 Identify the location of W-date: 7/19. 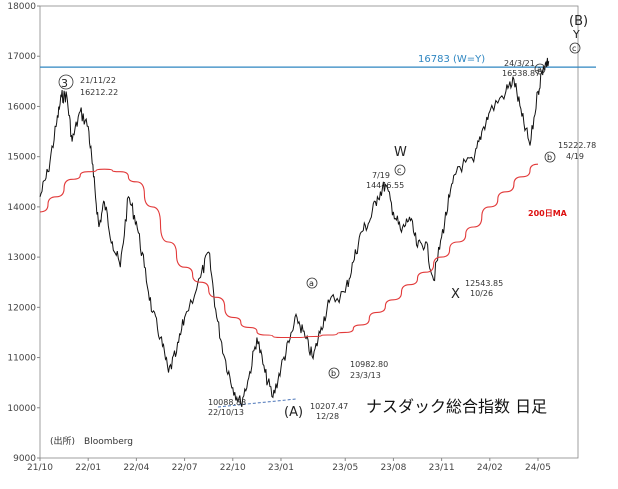
(381, 175).